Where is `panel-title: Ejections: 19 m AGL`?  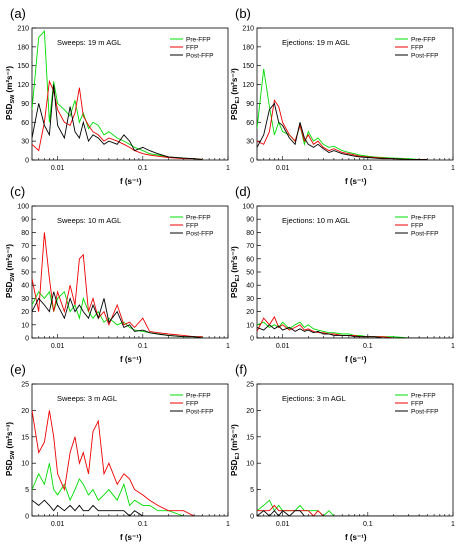
panel-title: Ejections: 19 m AGL is located at coordinates (316, 42).